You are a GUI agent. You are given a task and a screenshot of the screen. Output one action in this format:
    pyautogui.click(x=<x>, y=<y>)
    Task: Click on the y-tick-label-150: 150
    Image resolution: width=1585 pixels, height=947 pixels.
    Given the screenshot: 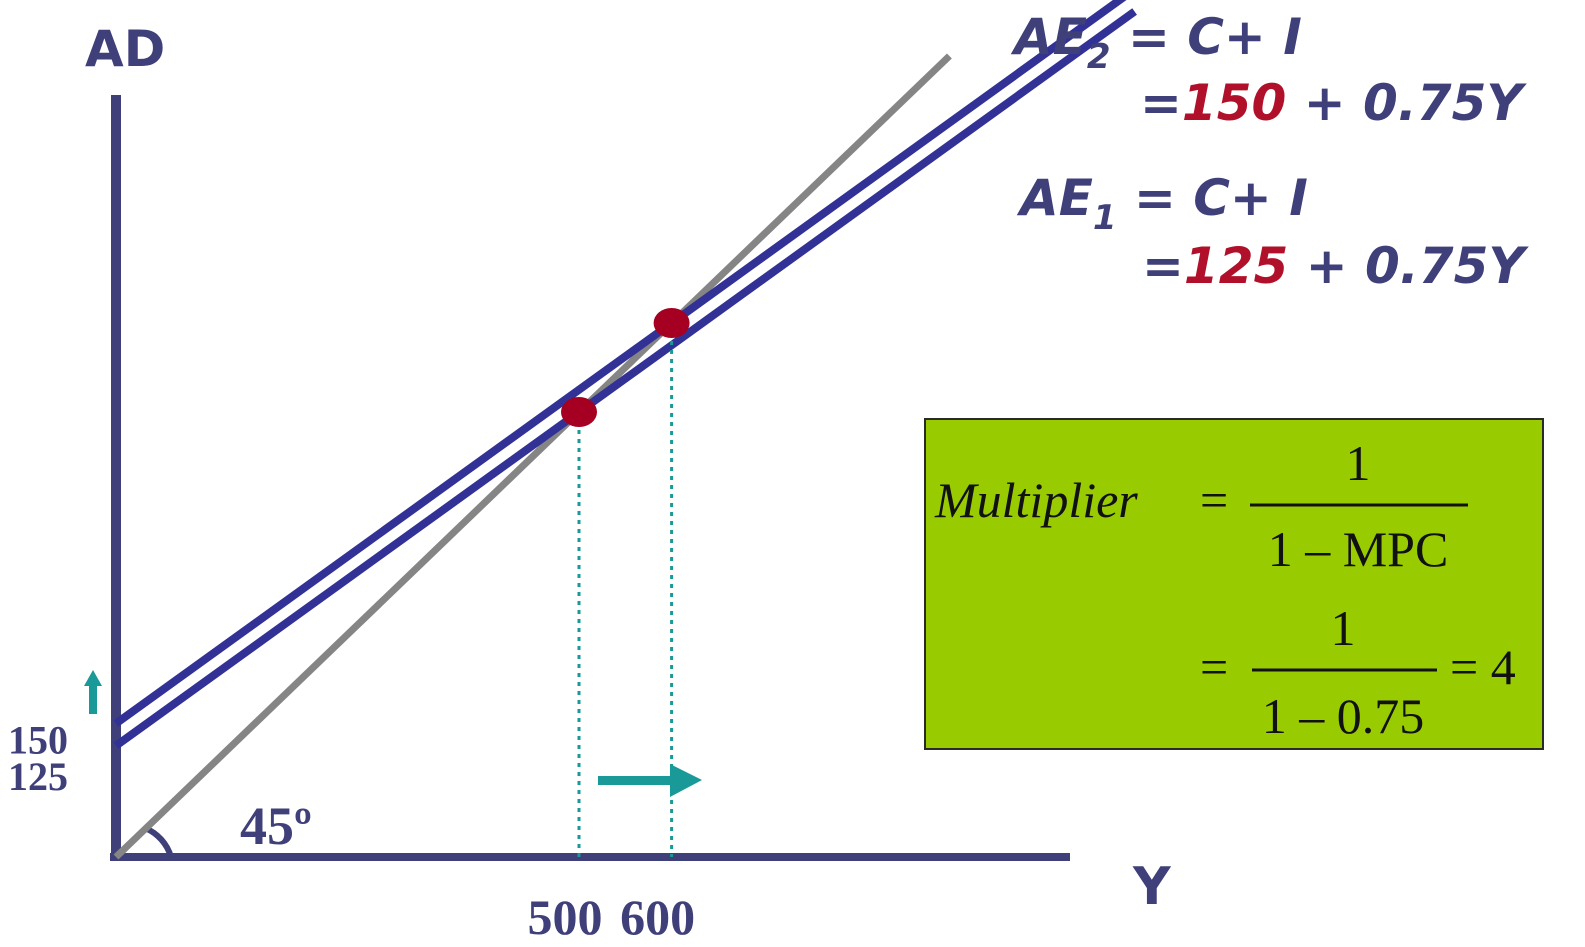 What is the action you would take?
    pyautogui.click(x=38, y=740)
    